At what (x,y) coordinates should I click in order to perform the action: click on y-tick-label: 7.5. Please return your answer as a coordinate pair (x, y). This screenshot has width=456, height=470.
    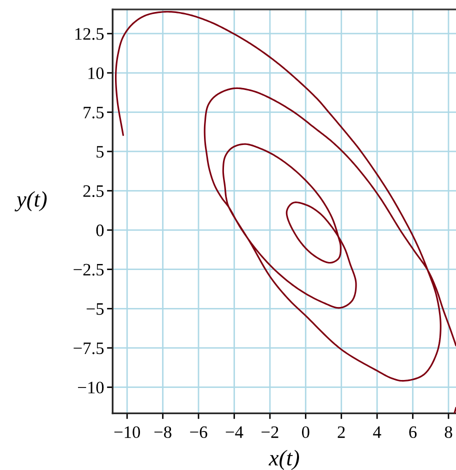
    Looking at the image, I should click on (94, 112).